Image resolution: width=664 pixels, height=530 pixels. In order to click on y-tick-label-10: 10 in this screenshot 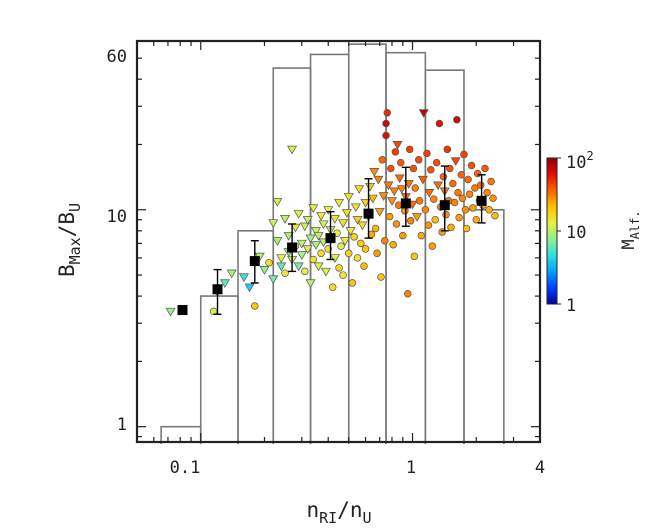, I will do `click(117, 217)`.